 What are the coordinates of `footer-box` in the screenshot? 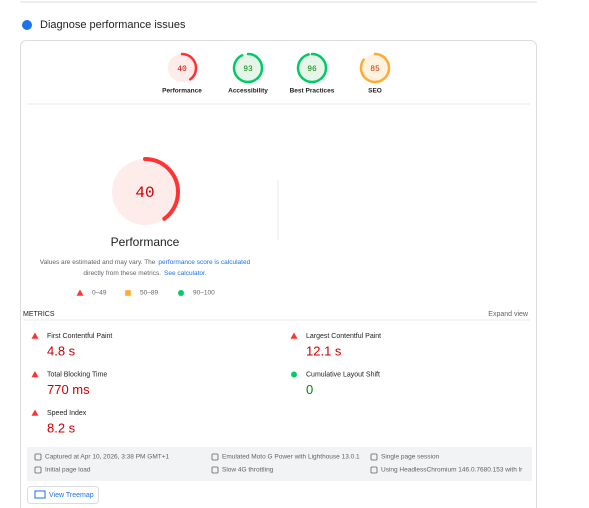 It's located at (279, 464).